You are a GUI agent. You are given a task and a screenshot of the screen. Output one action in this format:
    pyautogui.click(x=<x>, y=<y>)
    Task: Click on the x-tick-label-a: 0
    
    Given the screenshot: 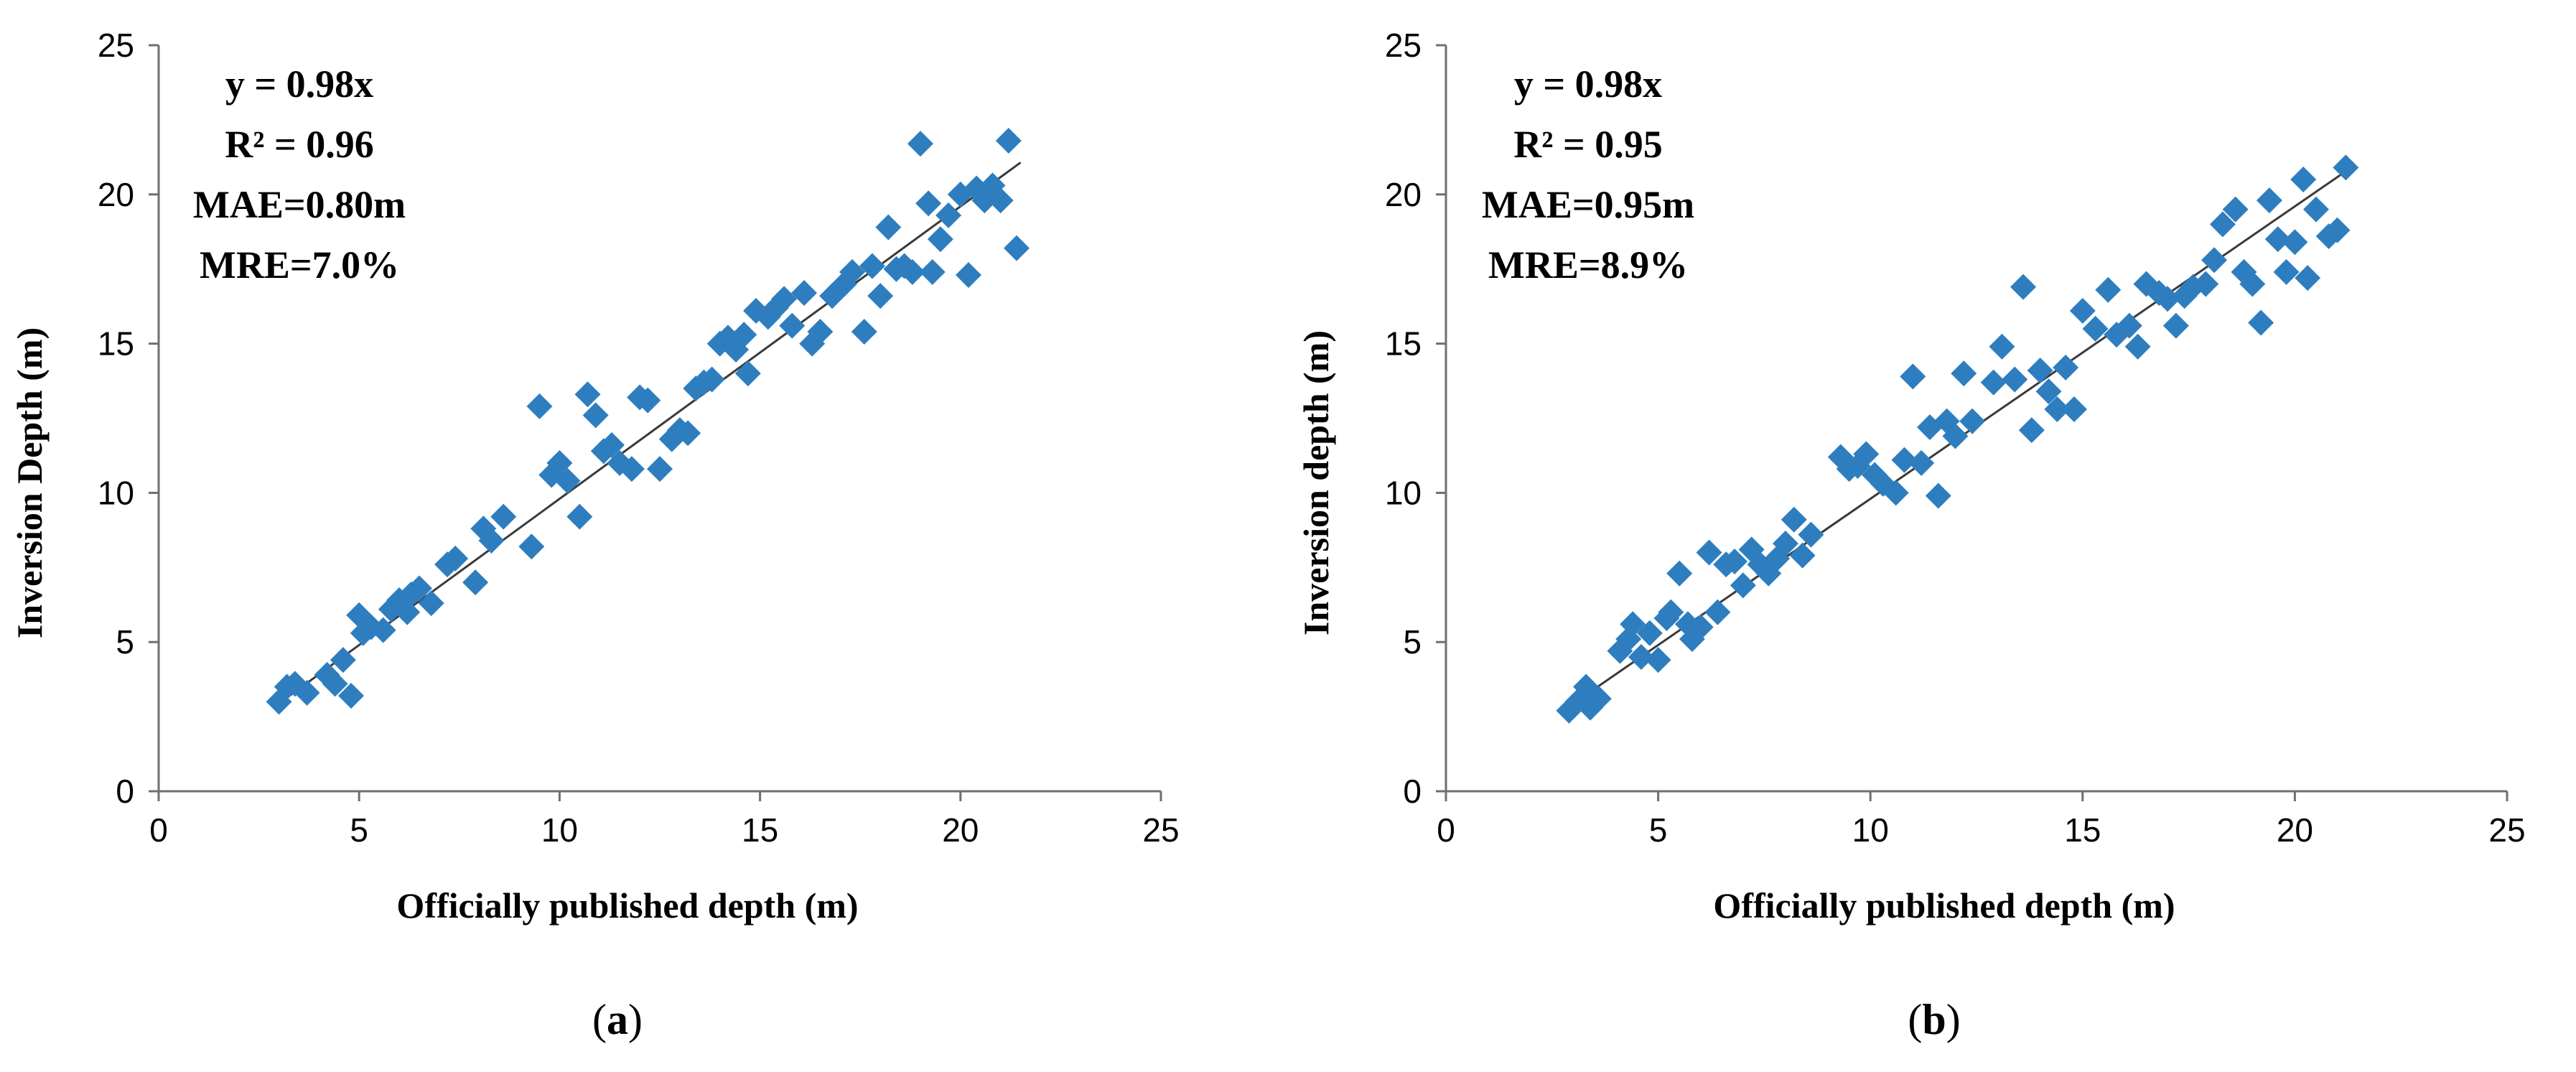 What is the action you would take?
    pyautogui.click(x=158, y=830)
    